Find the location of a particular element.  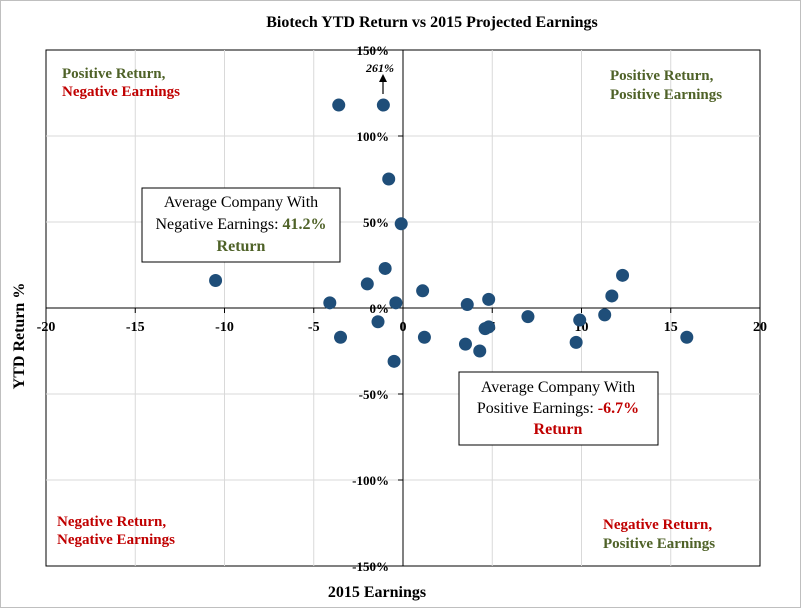

x-tick-label: -20 is located at coordinates (46, 327).